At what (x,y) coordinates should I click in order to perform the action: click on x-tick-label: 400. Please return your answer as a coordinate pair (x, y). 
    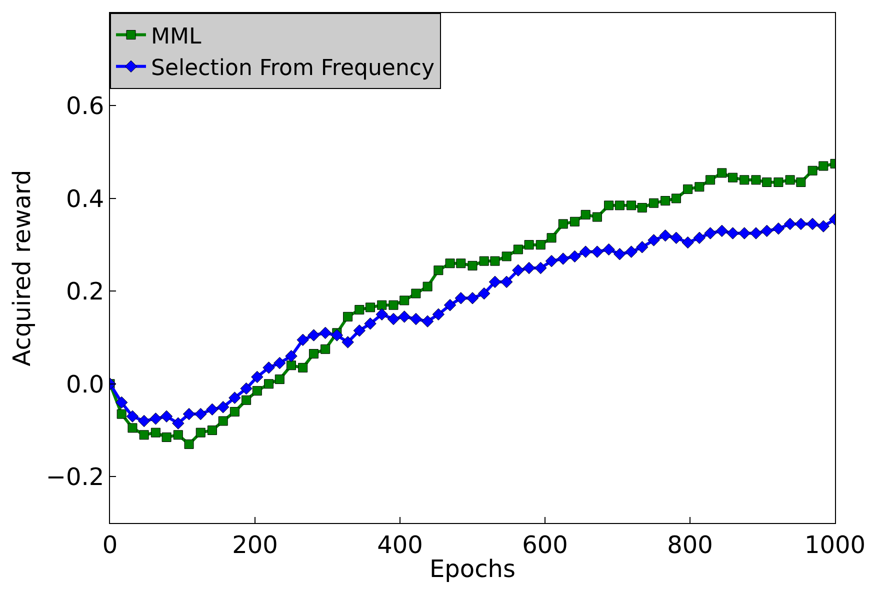
    Looking at the image, I should click on (400, 544).